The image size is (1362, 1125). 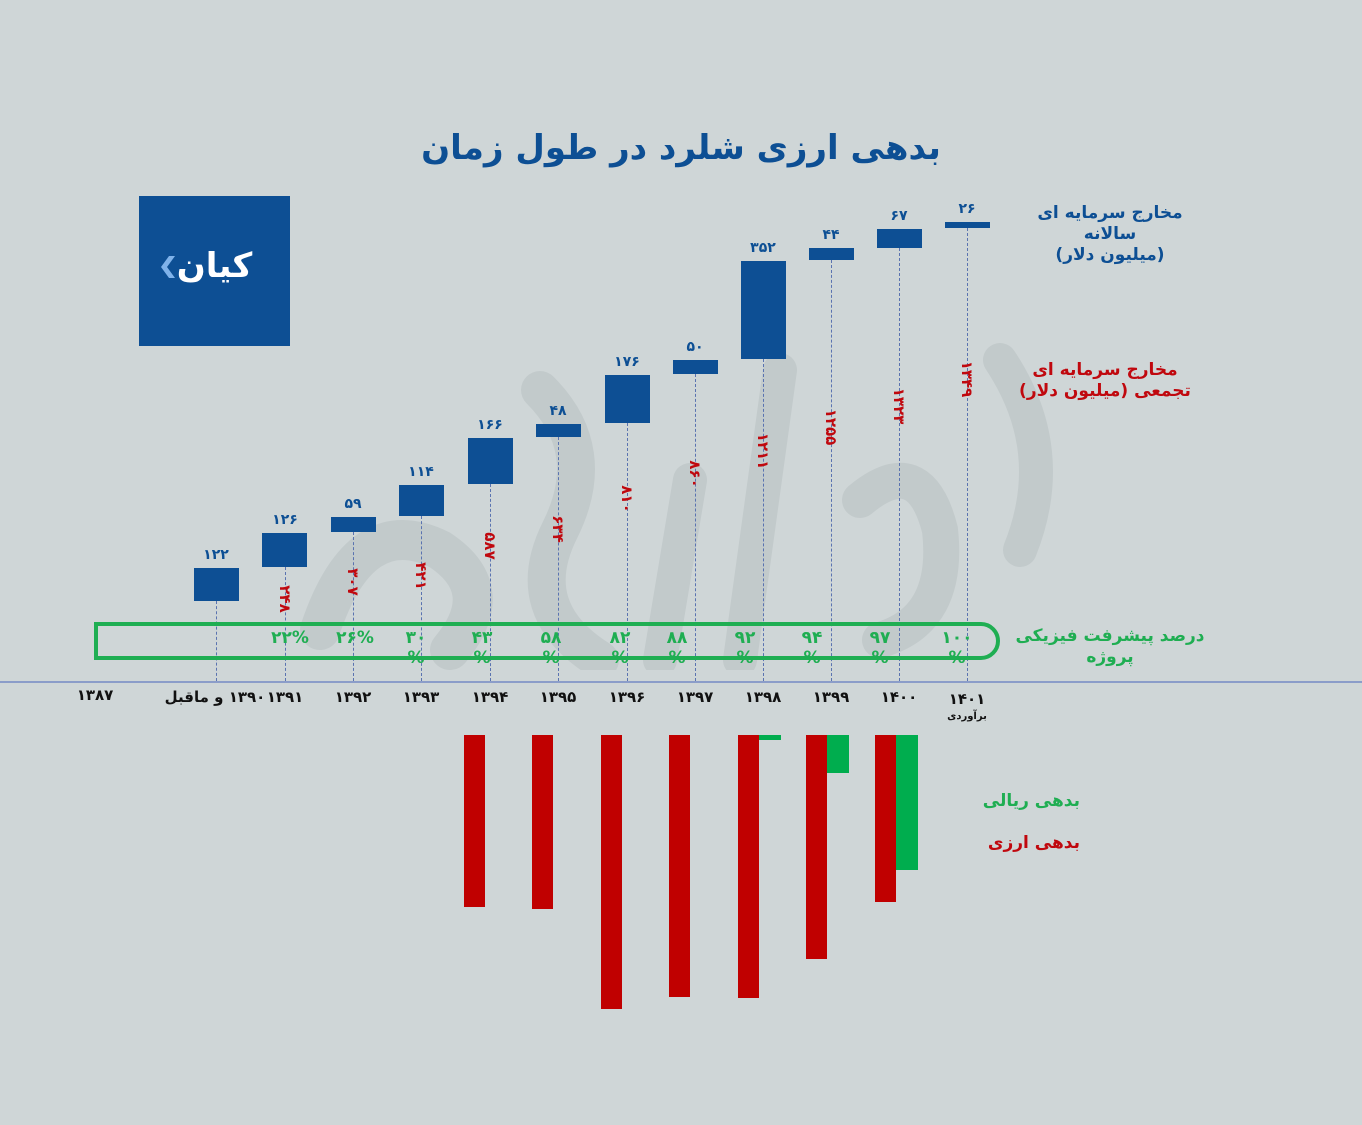 I want to click on progress-label: ۸۸%, so click(x=677, y=648).